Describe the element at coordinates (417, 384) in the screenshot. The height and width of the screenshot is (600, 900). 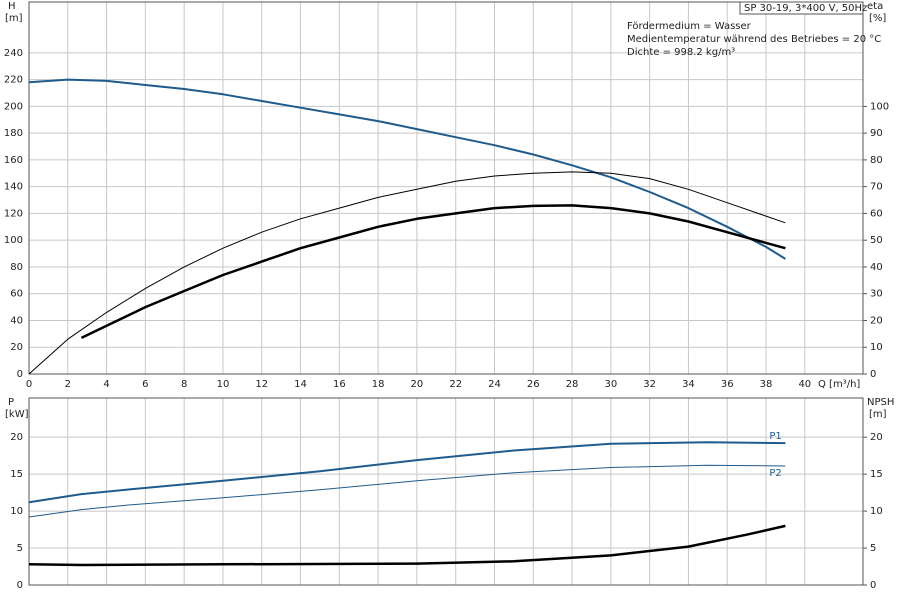
I see `x-tick-label: 20` at that location.